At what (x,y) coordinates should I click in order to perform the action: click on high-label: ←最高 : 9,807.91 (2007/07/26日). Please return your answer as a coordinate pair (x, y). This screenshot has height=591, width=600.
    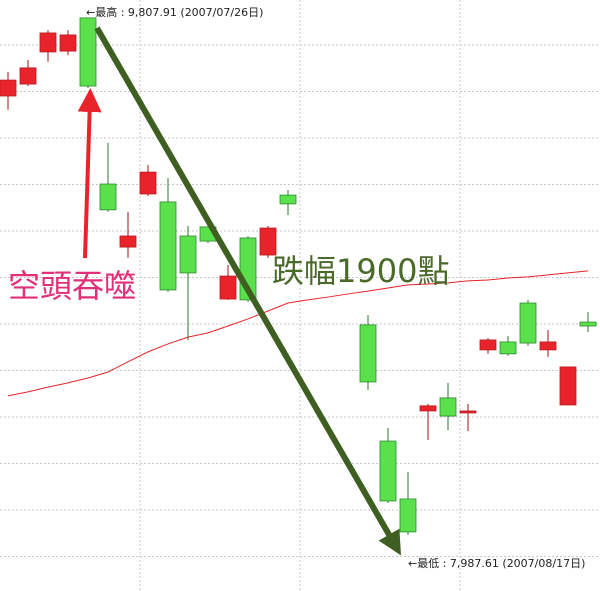
    Looking at the image, I should click on (174, 12).